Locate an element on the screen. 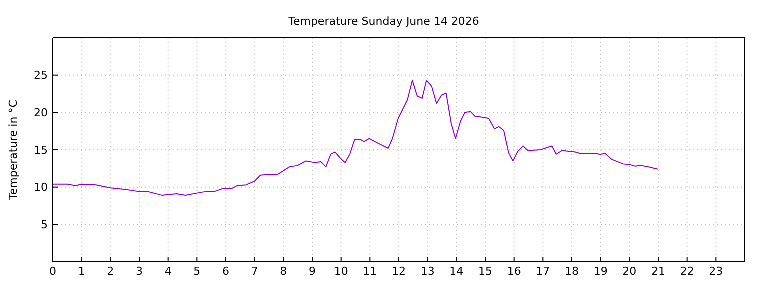 This screenshot has height=288, width=768. chart-title: Temperature Sunday June 14 2026 is located at coordinates (384, 21).